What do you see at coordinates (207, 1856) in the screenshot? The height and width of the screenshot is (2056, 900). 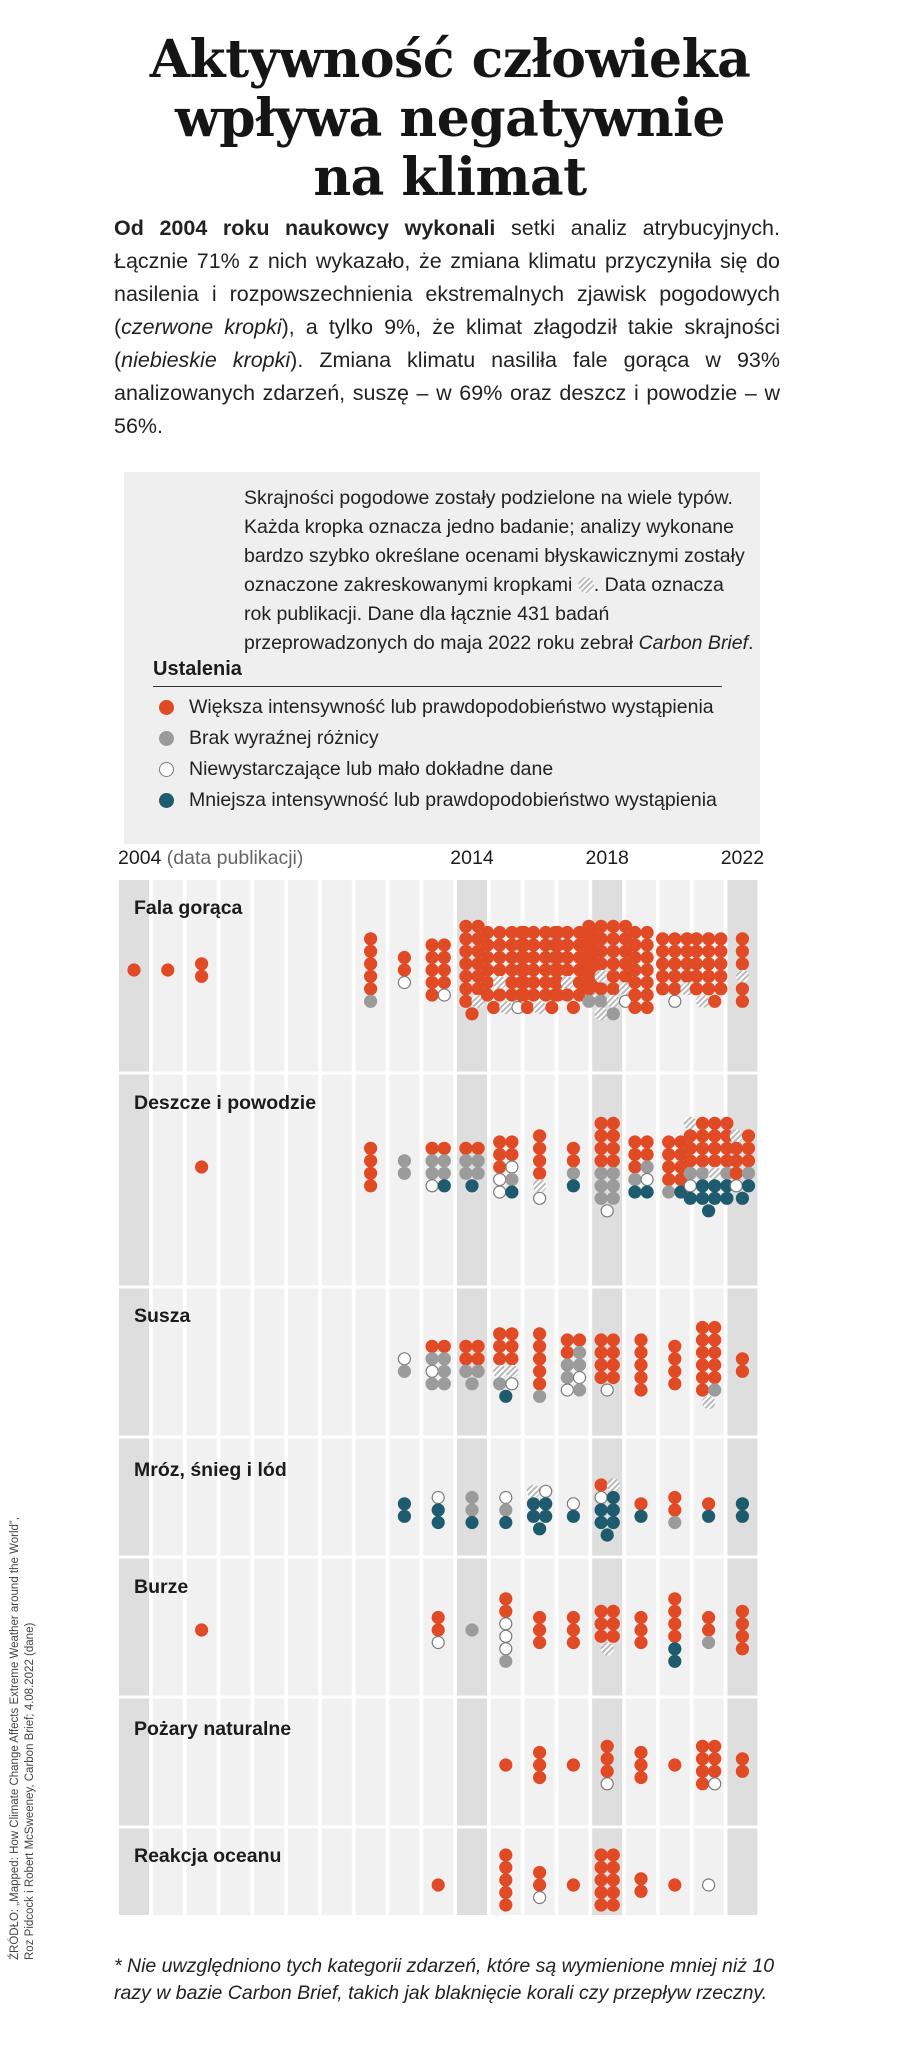 I see `row-label: Reakcja oceanu` at bounding box center [207, 1856].